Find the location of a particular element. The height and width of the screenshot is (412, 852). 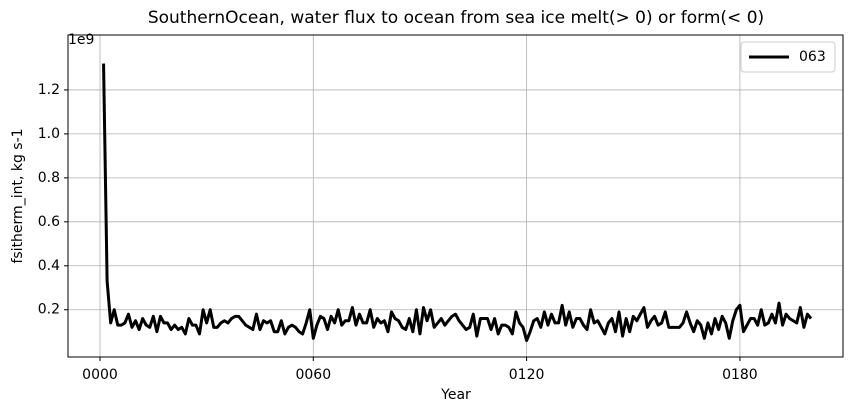

y-offset-label: 1e9 is located at coordinates (81, 40).